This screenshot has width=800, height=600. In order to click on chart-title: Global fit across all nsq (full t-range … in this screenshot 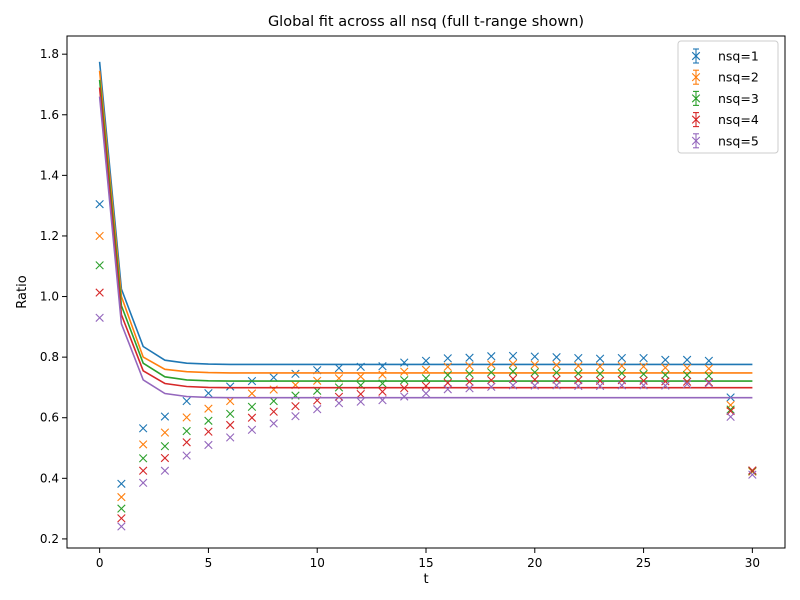, I will do `click(426, 22)`.